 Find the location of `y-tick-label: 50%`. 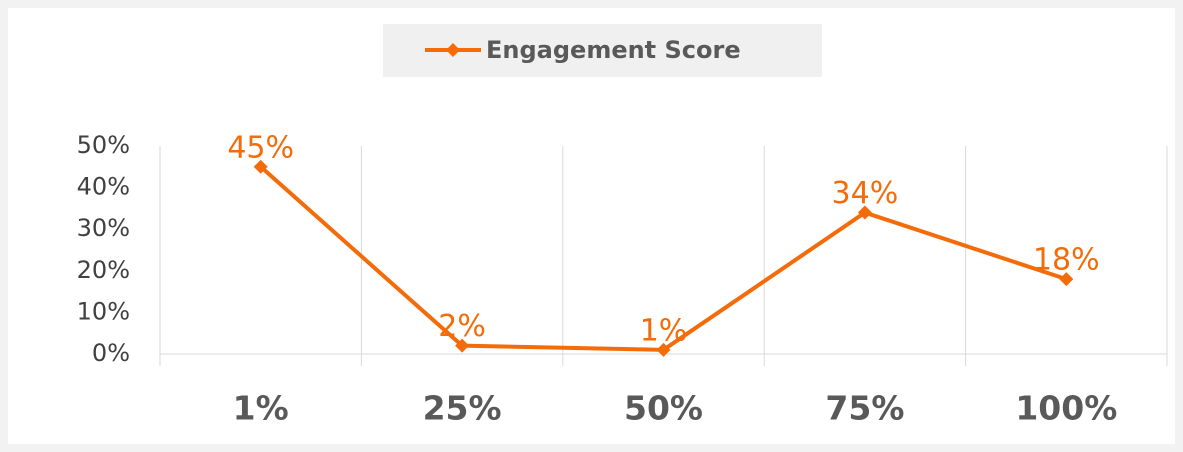

y-tick-label: 50% is located at coordinates (103, 145).